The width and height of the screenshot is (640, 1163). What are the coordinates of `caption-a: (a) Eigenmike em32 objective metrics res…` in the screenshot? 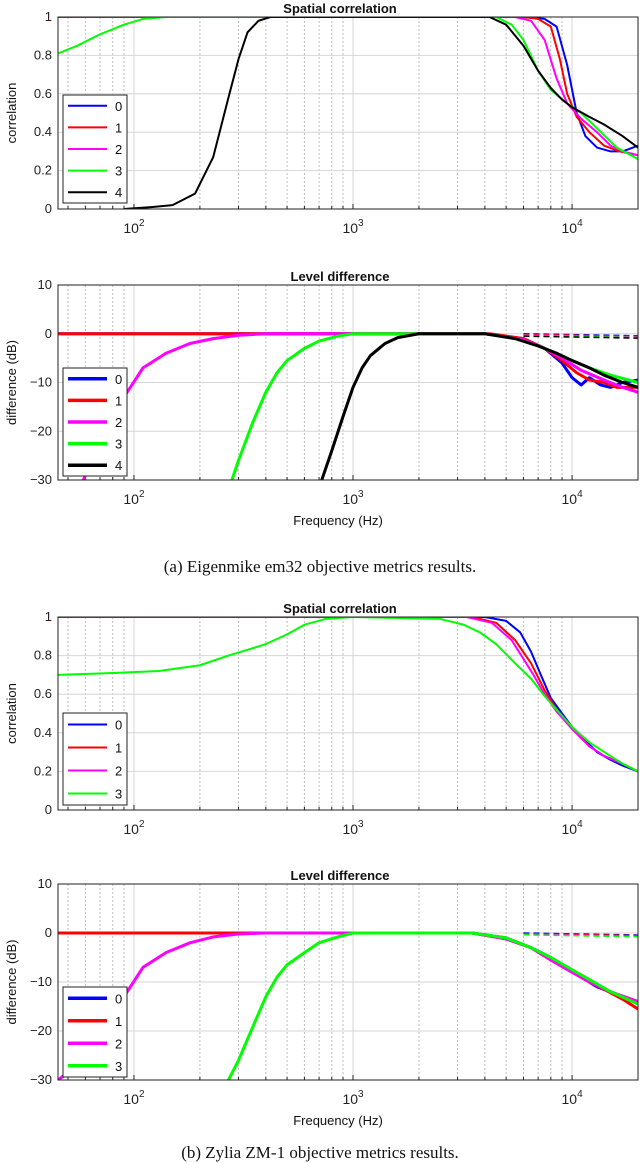 It's located at (320, 566).